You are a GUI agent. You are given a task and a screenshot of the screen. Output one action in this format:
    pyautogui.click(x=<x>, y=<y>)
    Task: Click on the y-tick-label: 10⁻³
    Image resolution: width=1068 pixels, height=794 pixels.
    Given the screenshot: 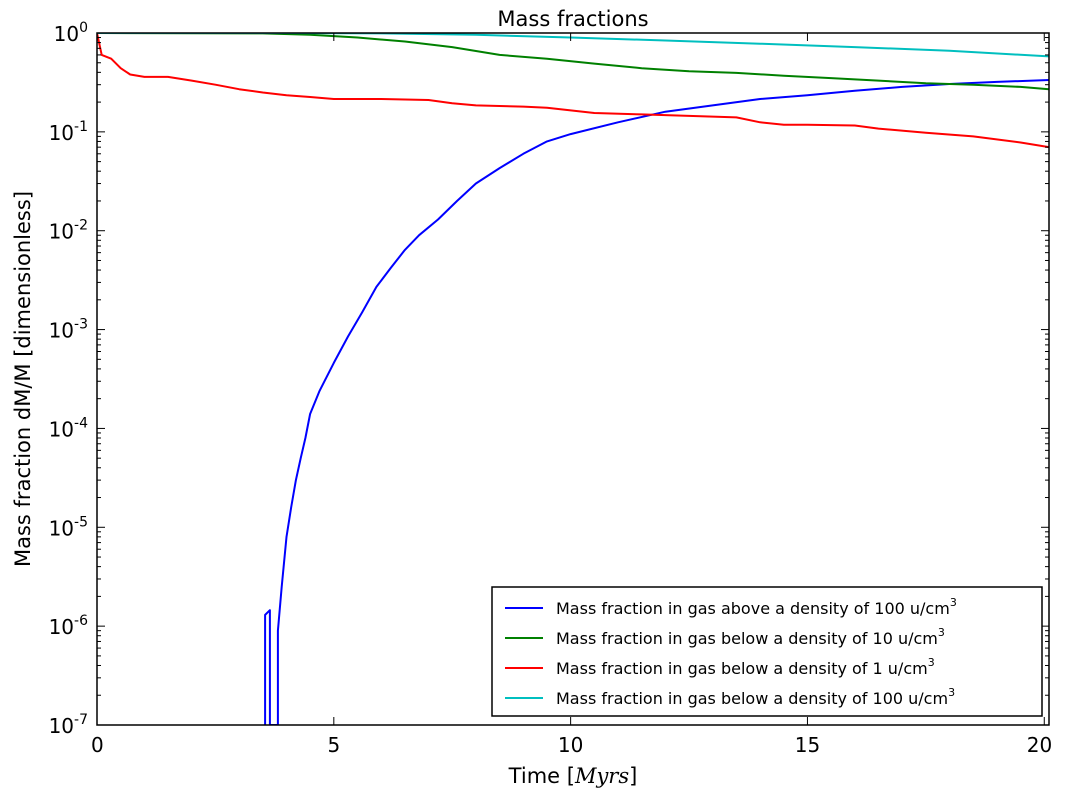 What is the action you would take?
    pyautogui.click(x=68, y=330)
    